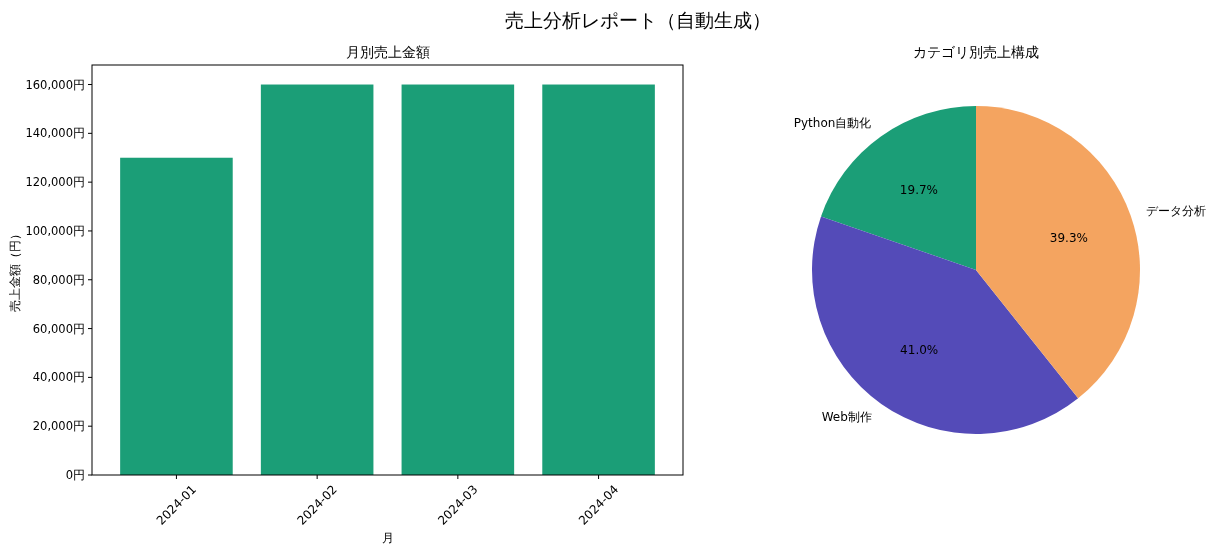  I want to click on text: 売上分析レポート（自動生成）, so click(638, 20).